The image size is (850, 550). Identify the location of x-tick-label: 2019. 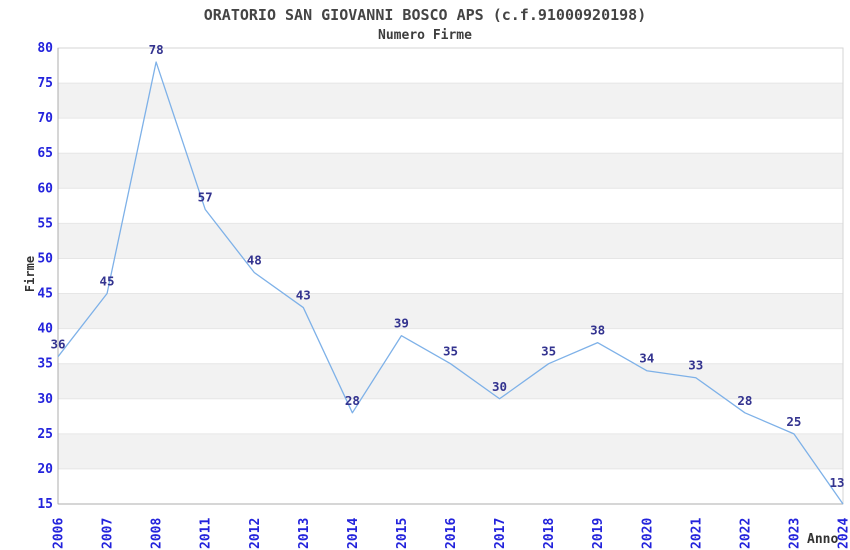
(598, 533).